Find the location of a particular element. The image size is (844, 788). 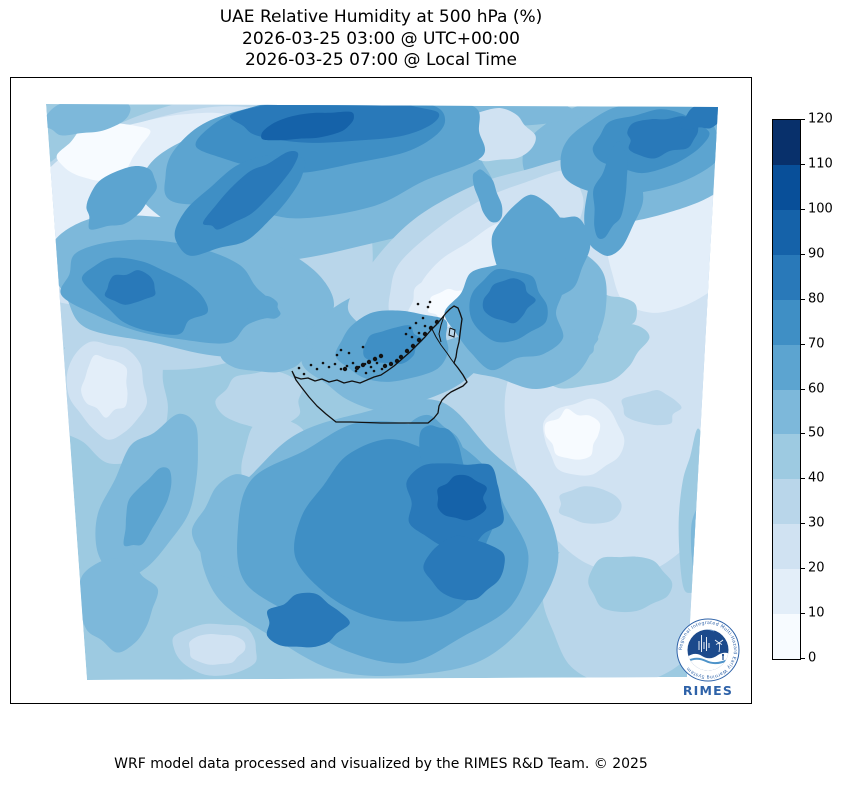

figure-subtitle-local: 2026-03-25 07:00 @ Local Time is located at coordinates (381, 60).